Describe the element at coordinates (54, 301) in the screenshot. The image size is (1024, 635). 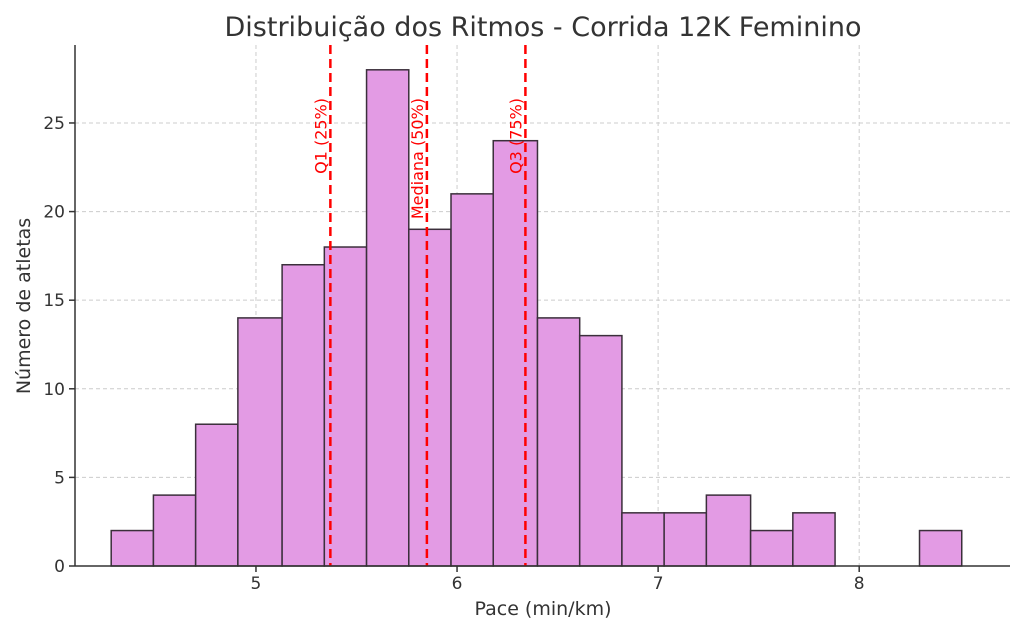
I see `y-tick-label: 15` at that location.